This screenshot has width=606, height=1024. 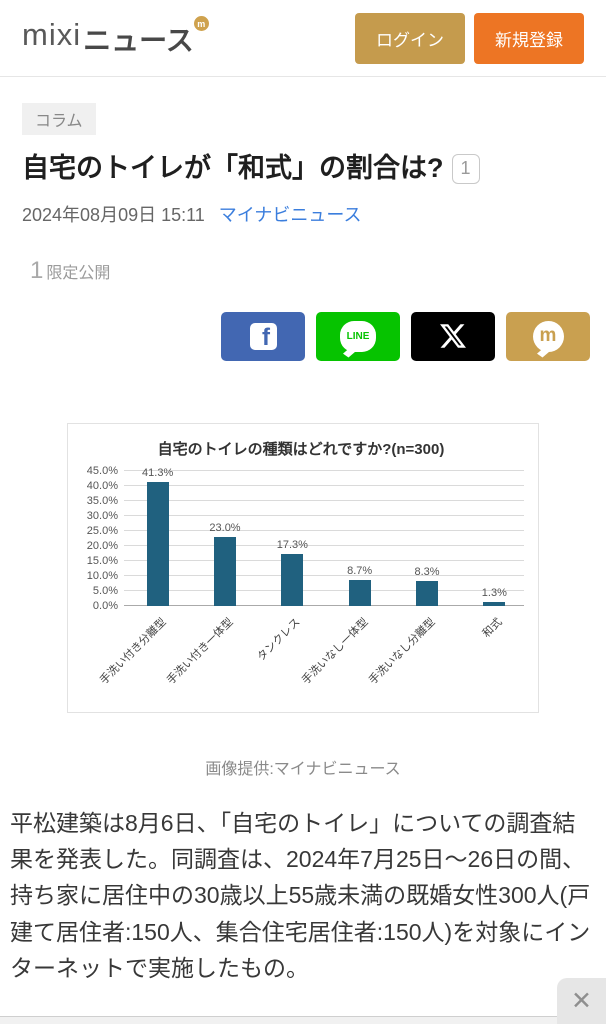 I want to click on y-axis-tick-label: 5.0%, so click(x=105, y=590).